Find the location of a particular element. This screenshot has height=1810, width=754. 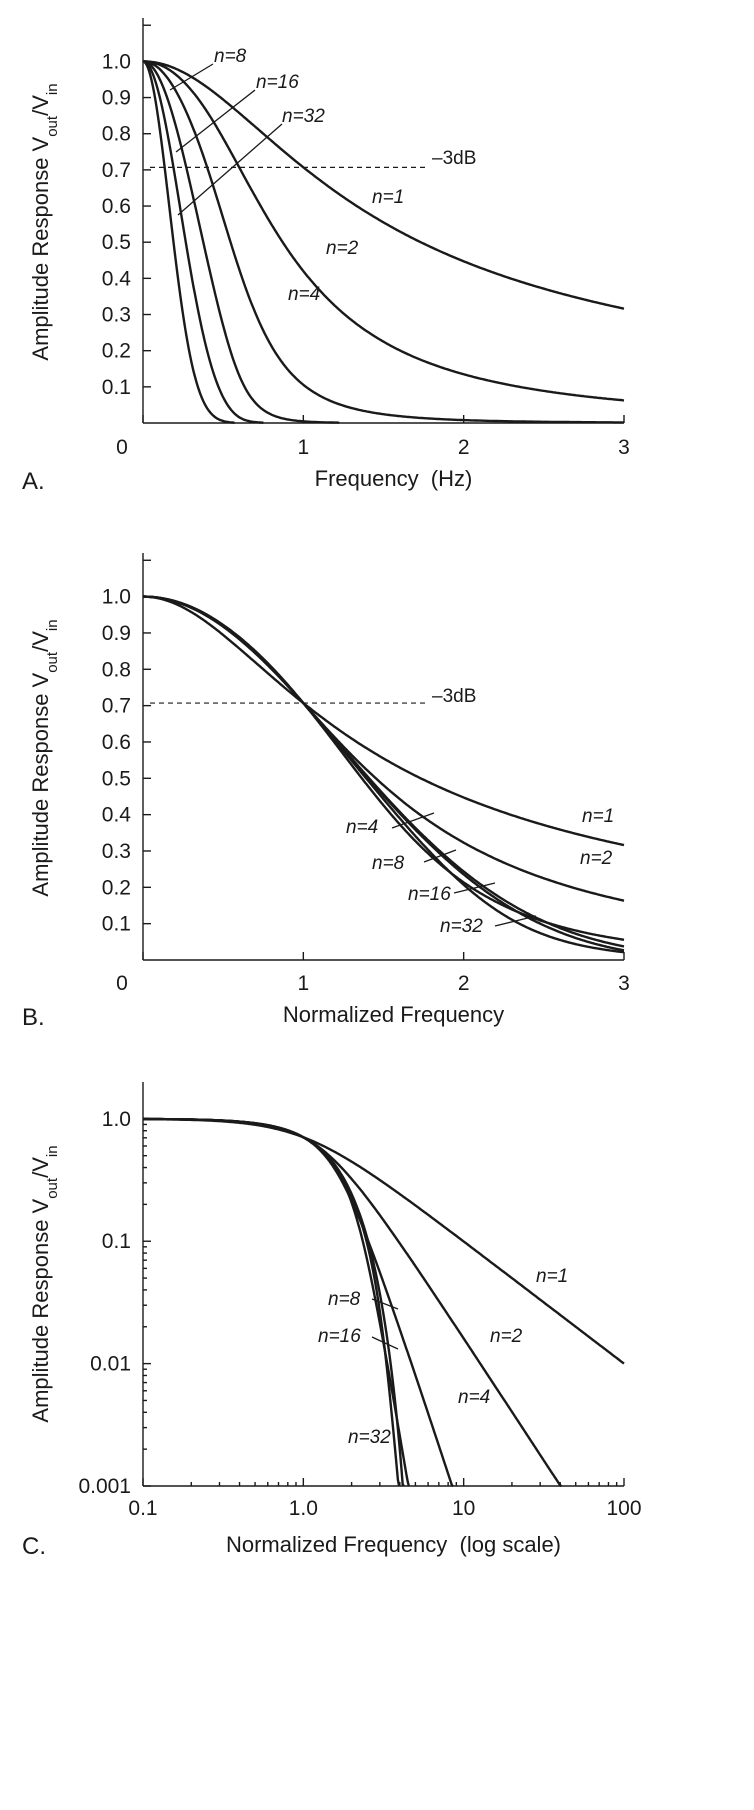

panel-letter: B. is located at coordinates (33, 1017).